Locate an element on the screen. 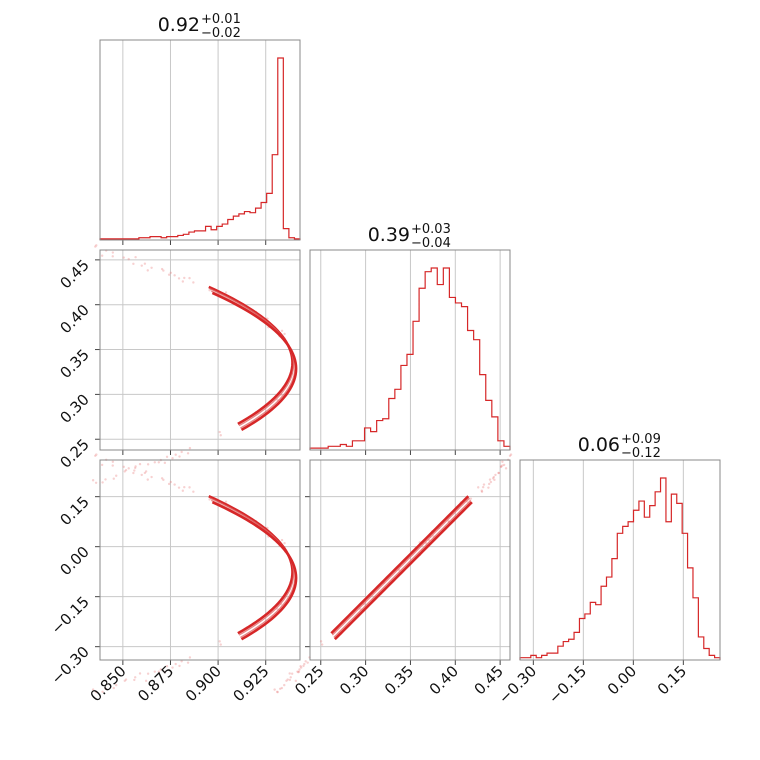 The width and height of the screenshot is (760, 760). scatter-panel-param2-vs-param0 is located at coordinates (196, 573).